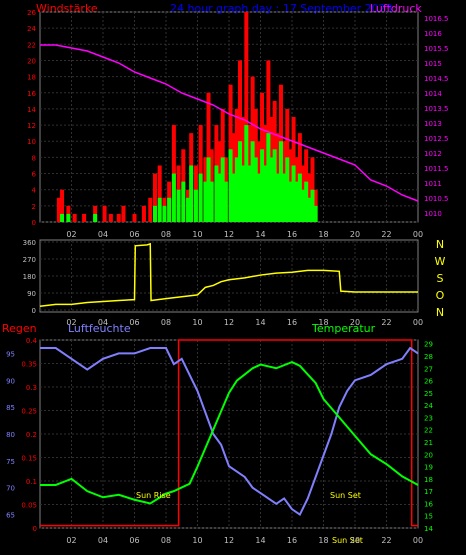  Describe the element at coordinates (31, 294) in the screenshot. I see `direction-tick-label: 90` at that location.